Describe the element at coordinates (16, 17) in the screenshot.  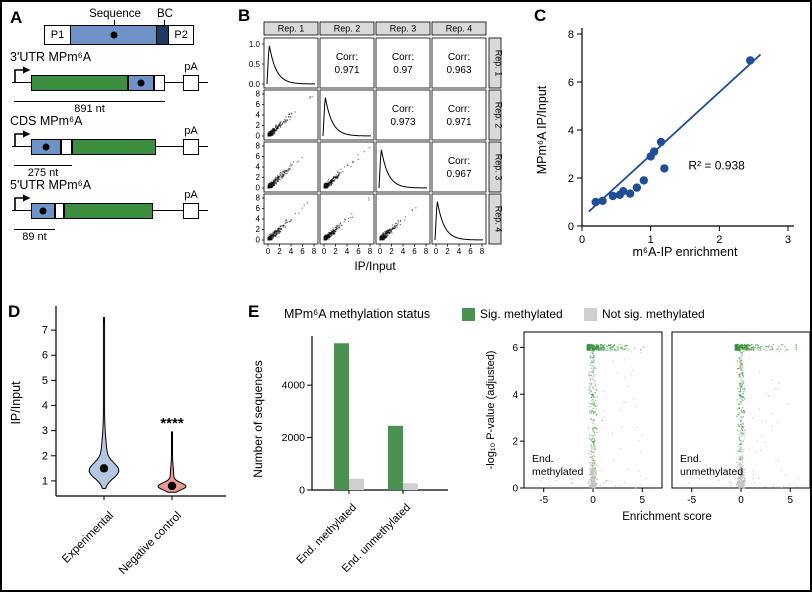
I see `panel-a-letter: A` at that location.